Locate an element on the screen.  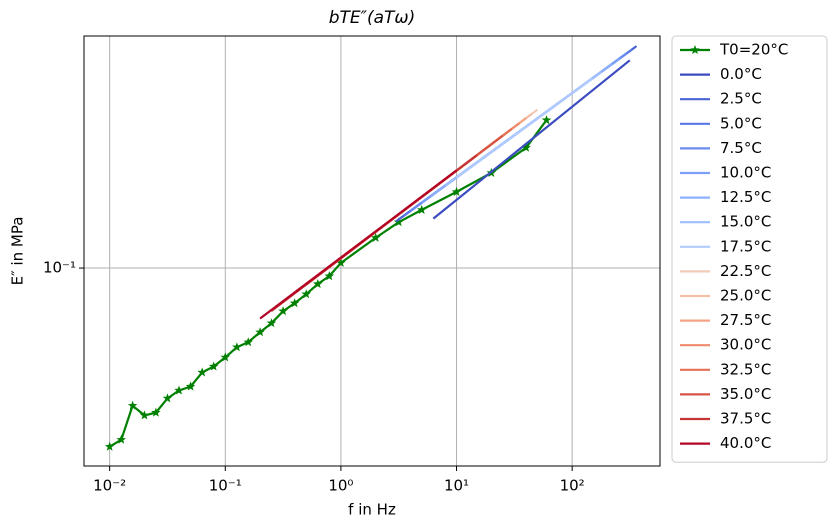
legend-label: T0=20°C is located at coordinates (753, 50).